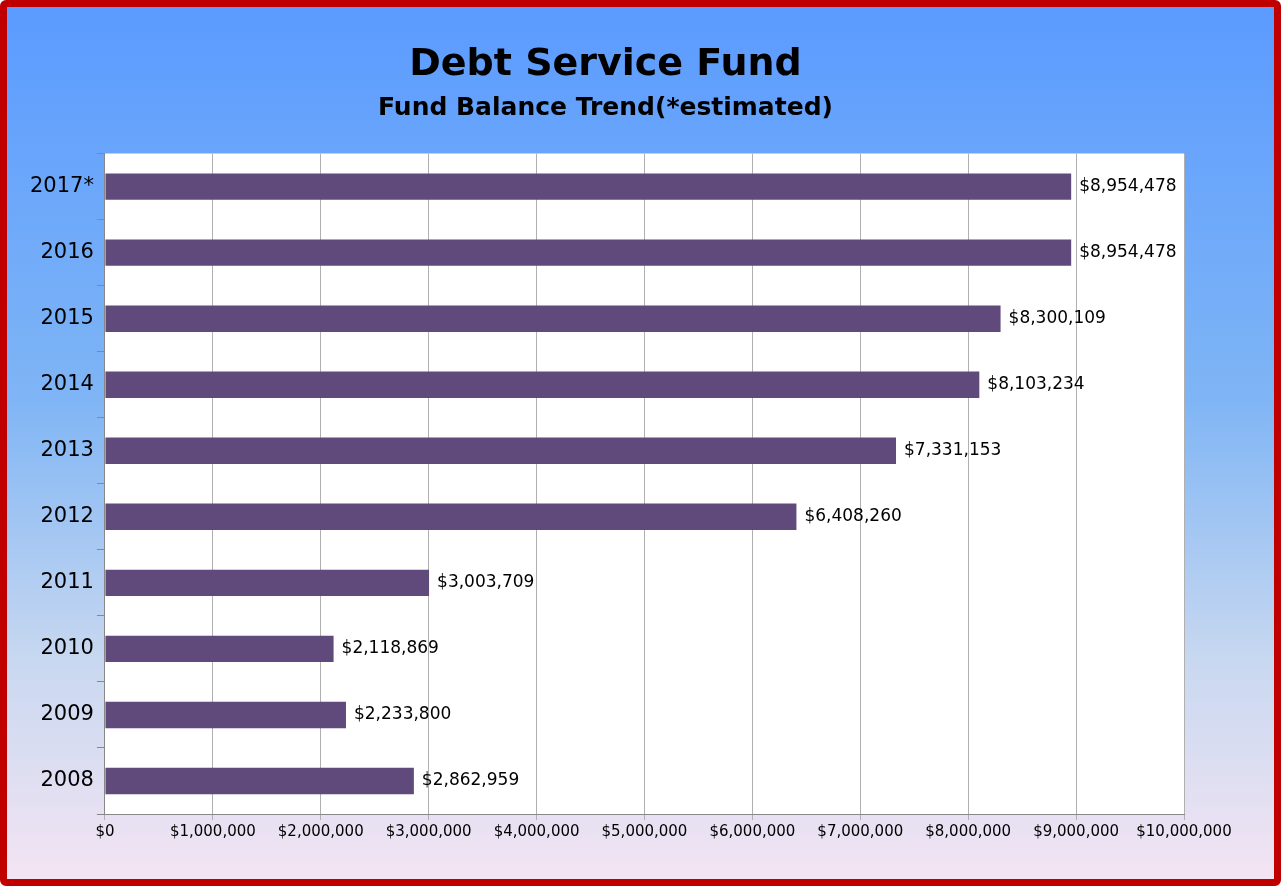 The height and width of the screenshot is (886, 1281). I want to click on data-label: $8,300,109, so click(1057, 317).